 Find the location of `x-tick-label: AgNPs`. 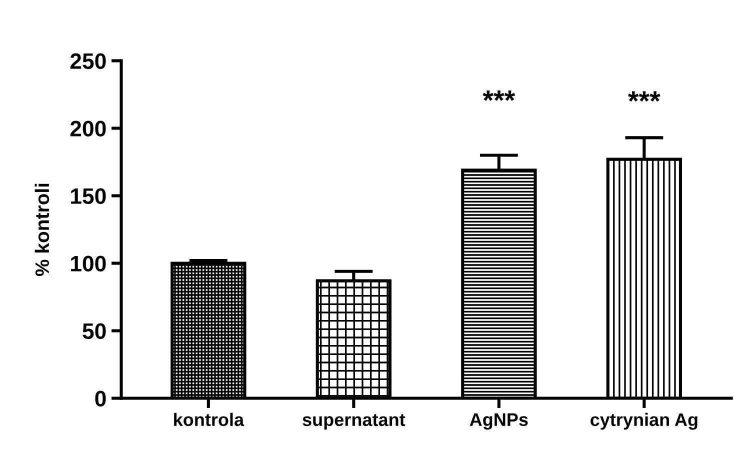

x-tick-label: AgNPs is located at coordinates (499, 421).